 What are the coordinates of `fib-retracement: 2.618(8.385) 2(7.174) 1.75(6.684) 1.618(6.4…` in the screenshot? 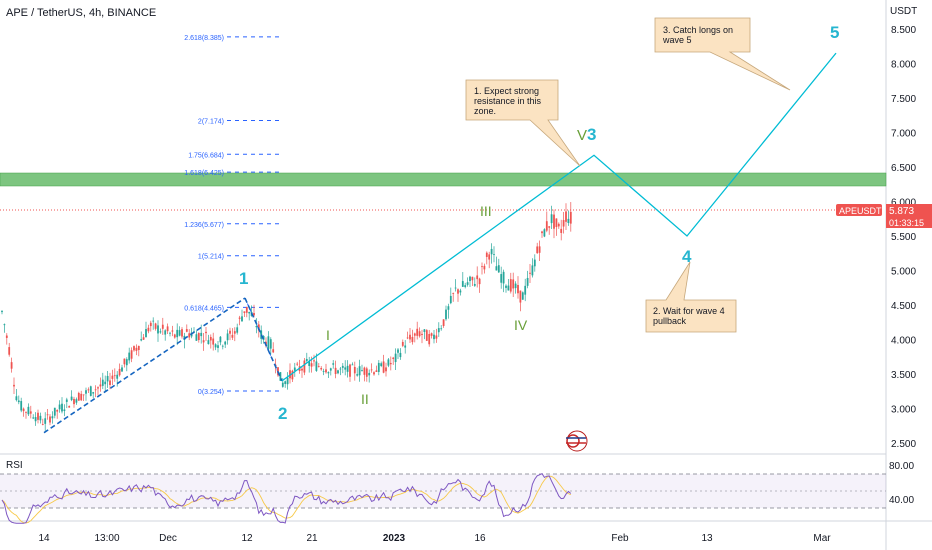 It's located at (233, 215).